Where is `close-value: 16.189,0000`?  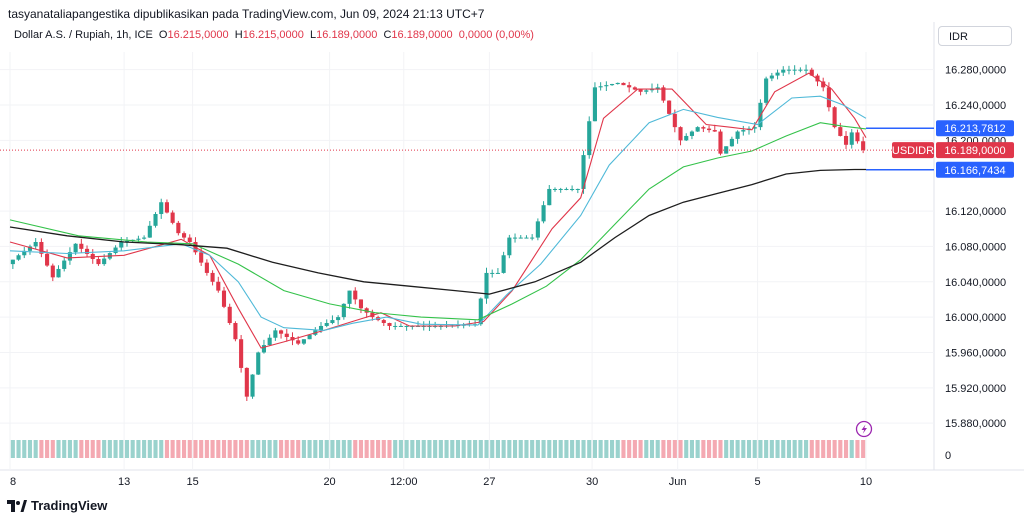
close-value: 16.189,0000 is located at coordinates (422, 35).